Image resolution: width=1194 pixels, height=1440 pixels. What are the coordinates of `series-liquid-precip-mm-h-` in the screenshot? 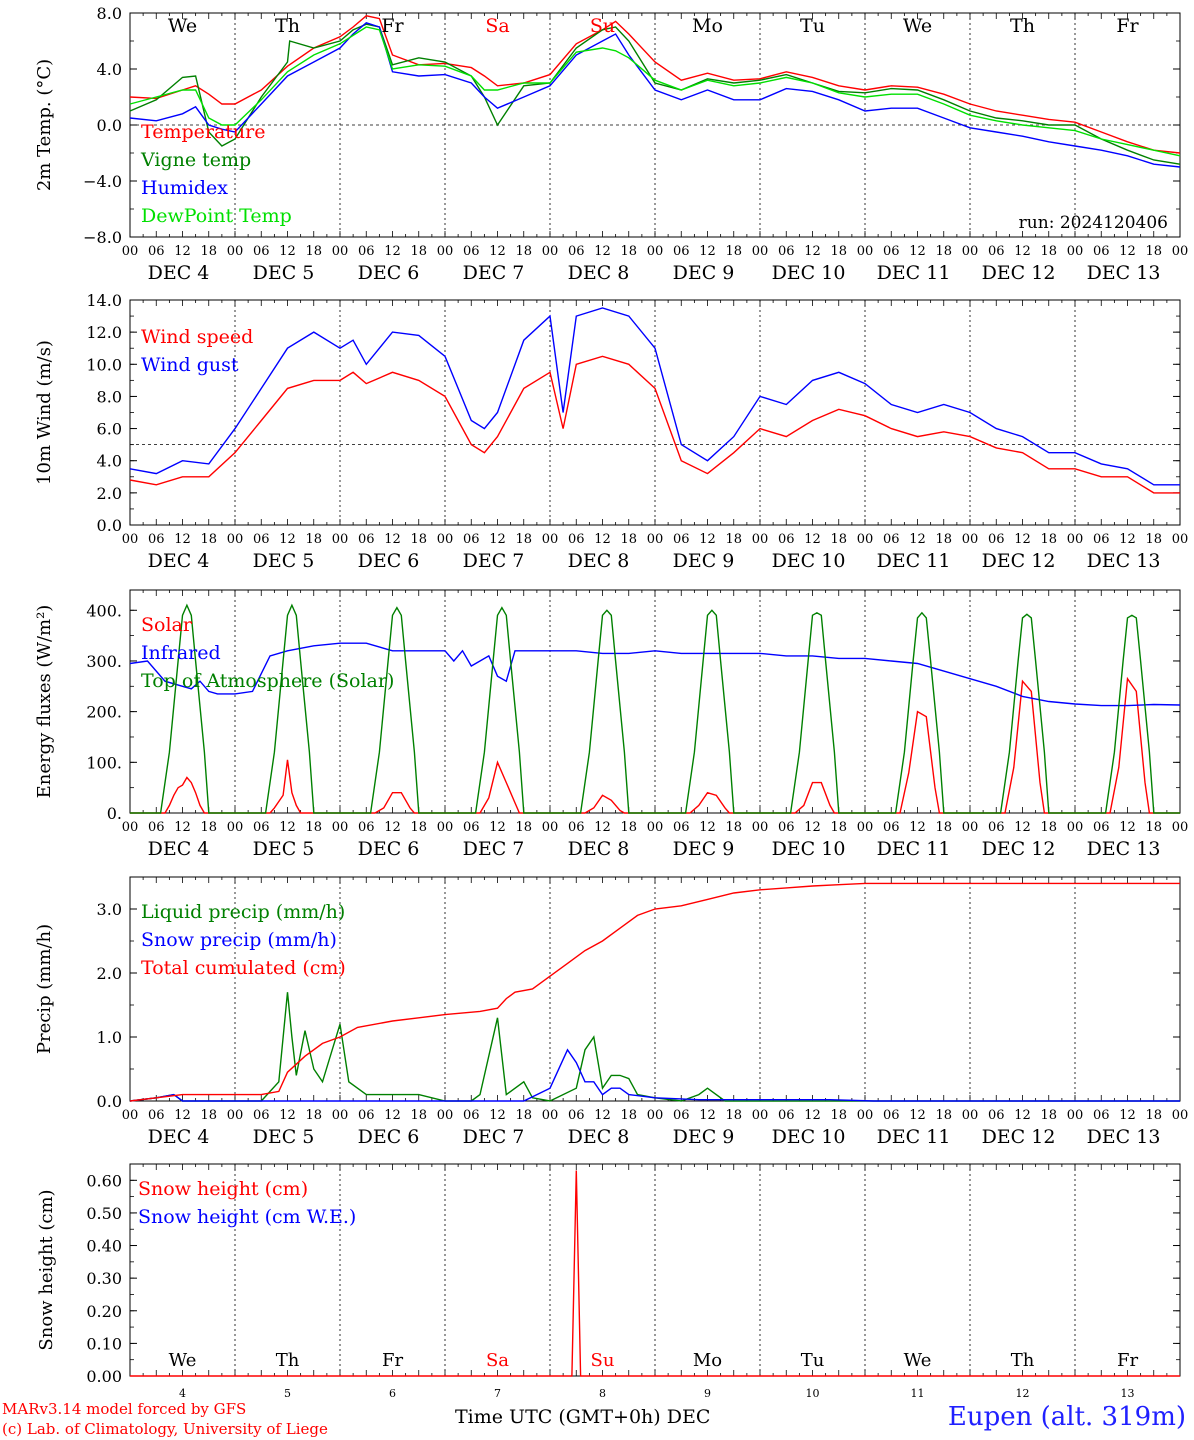 It's located at (654, 1047).